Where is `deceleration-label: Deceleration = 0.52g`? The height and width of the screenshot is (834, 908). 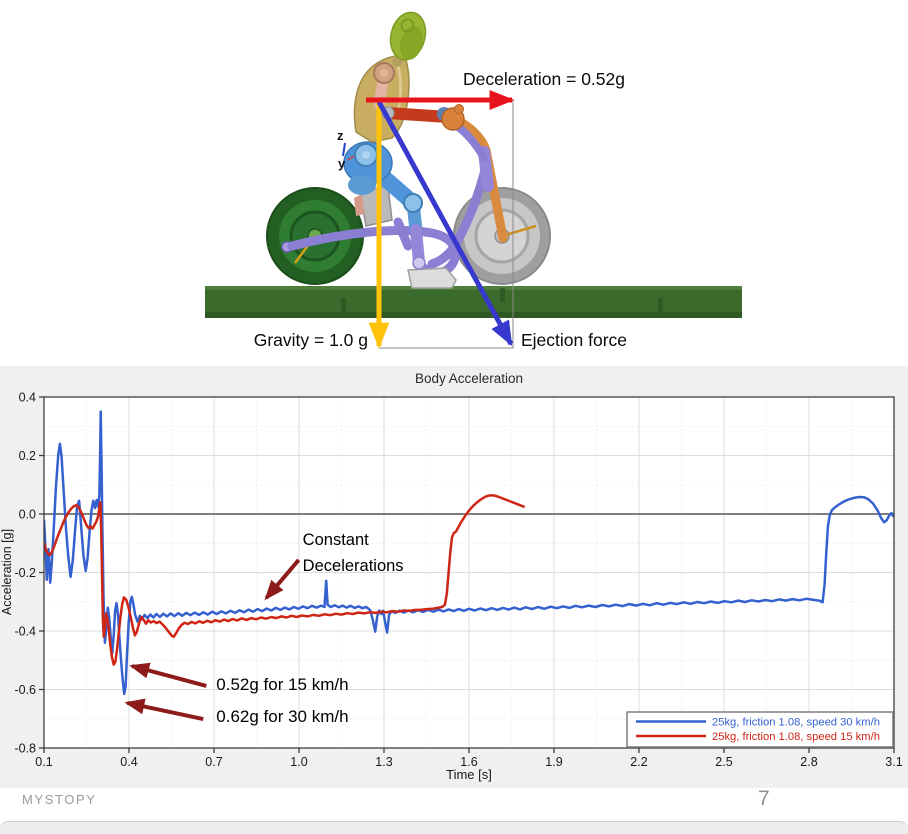 deceleration-label: Deceleration = 0.52g is located at coordinates (544, 79).